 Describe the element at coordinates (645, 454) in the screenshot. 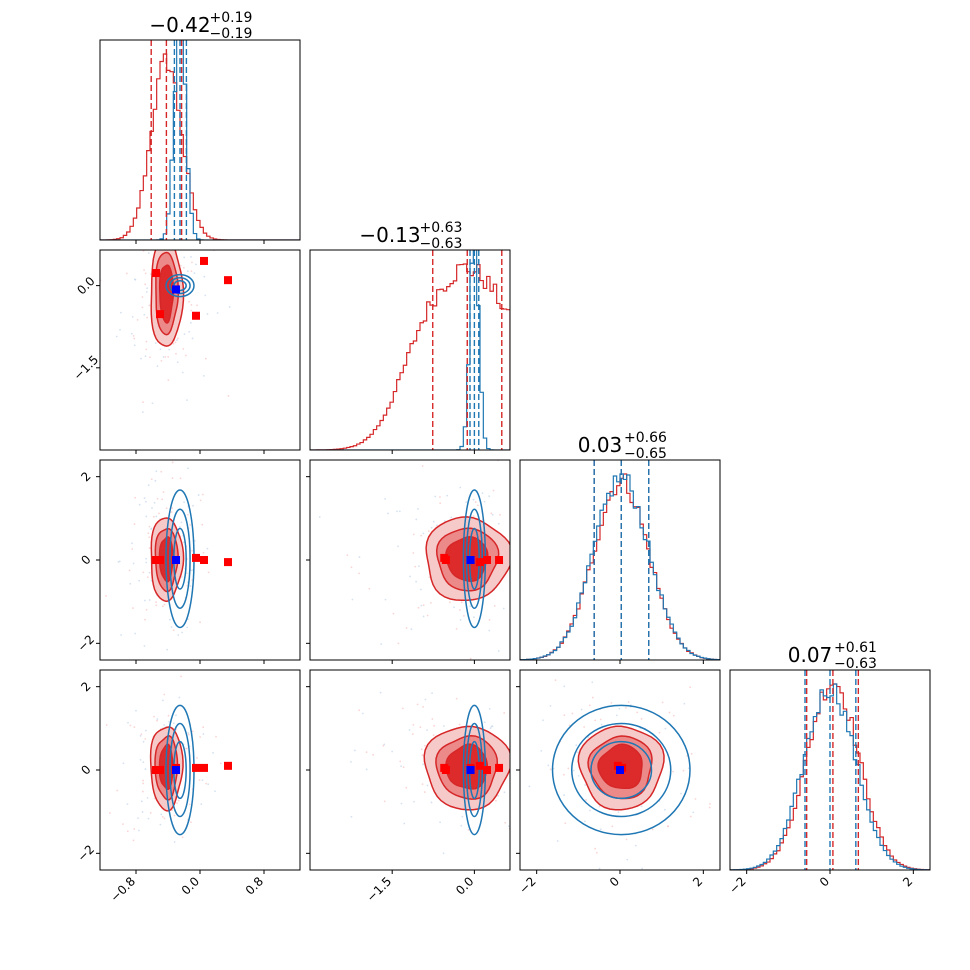

I see `title-lower-2: −0.65` at that location.